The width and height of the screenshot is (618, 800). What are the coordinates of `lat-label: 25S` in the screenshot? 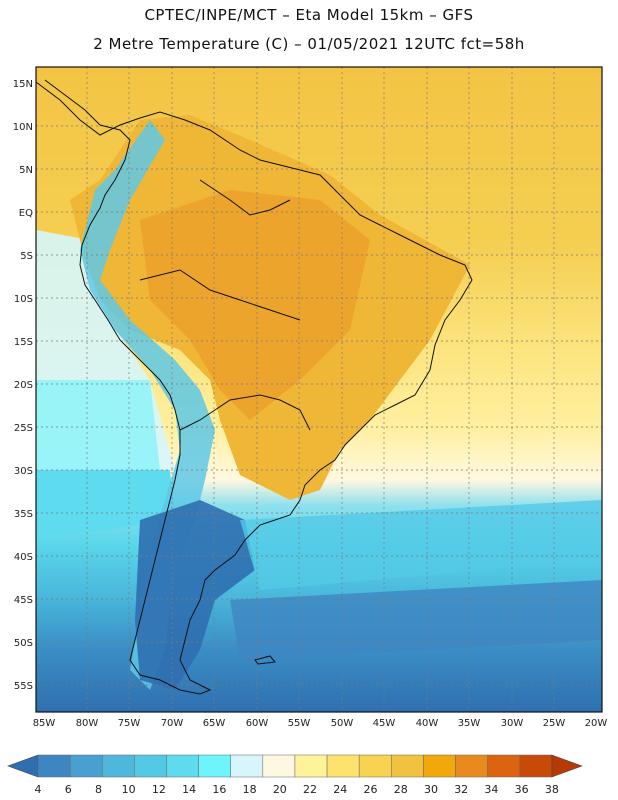 It's located at (23, 428).